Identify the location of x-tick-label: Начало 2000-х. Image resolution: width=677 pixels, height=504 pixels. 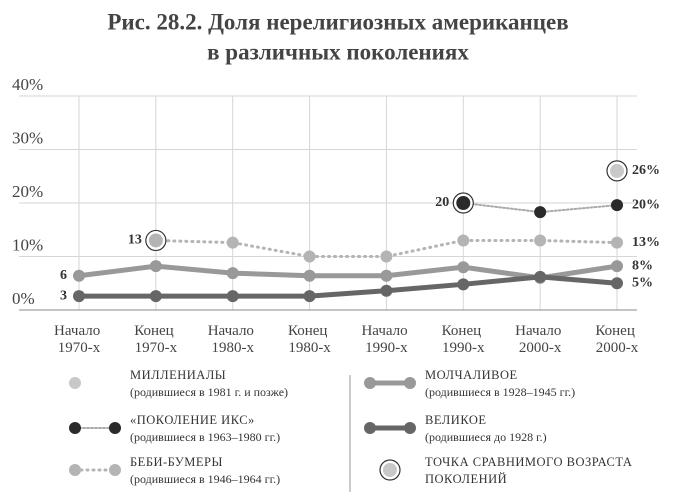
(540, 339).